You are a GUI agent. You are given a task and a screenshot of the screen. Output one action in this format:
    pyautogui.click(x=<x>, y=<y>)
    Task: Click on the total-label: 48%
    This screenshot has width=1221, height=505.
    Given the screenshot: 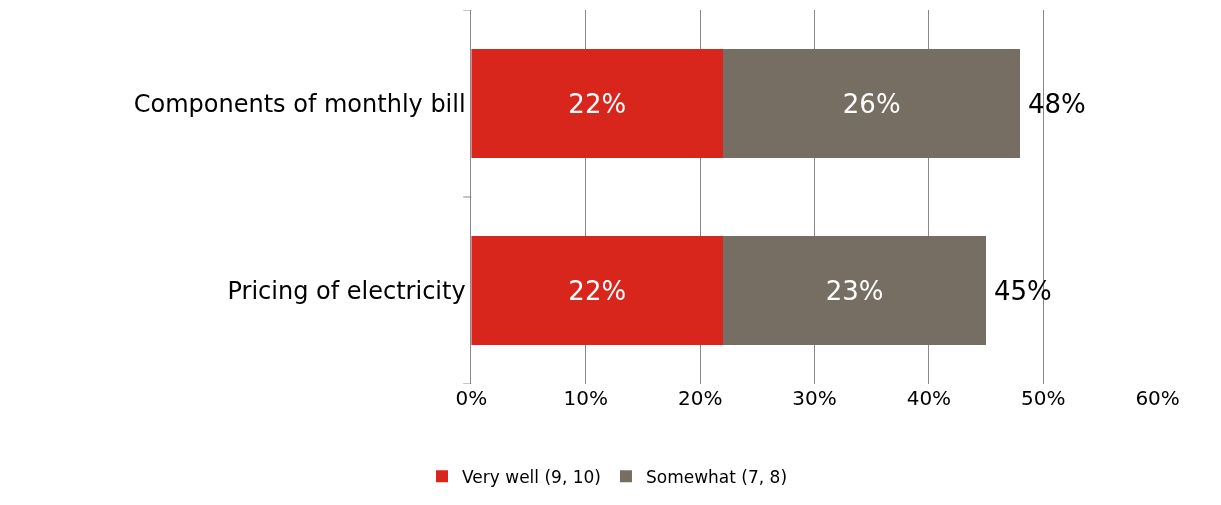 What is the action you would take?
    pyautogui.click(x=1057, y=104)
    